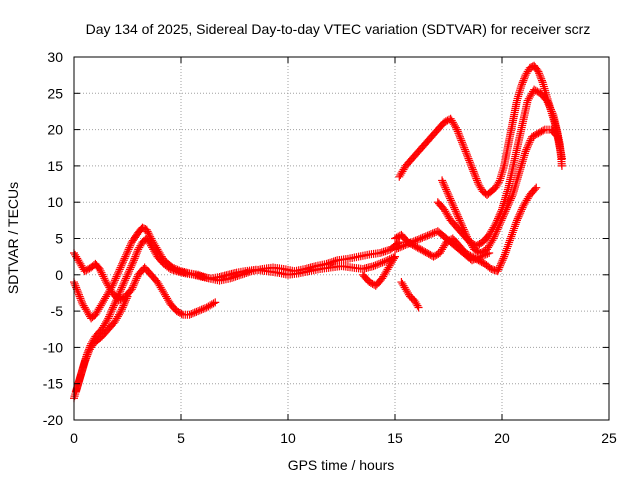 This screenshot has width=640, height=480. Describe the element at coordinates (53, 420) in the screenshot. I see `y-tick-label: -20` at that location.